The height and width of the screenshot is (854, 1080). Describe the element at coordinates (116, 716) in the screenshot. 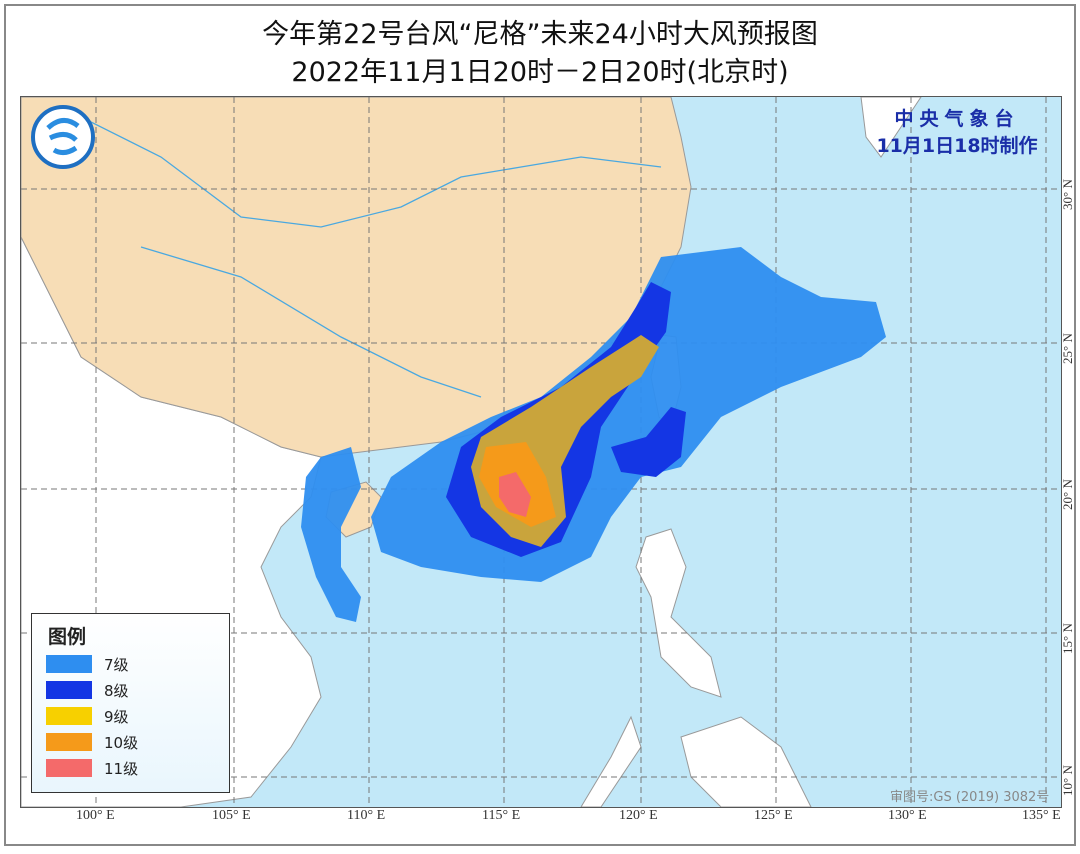

I see `legend-label: 9级` at that location.